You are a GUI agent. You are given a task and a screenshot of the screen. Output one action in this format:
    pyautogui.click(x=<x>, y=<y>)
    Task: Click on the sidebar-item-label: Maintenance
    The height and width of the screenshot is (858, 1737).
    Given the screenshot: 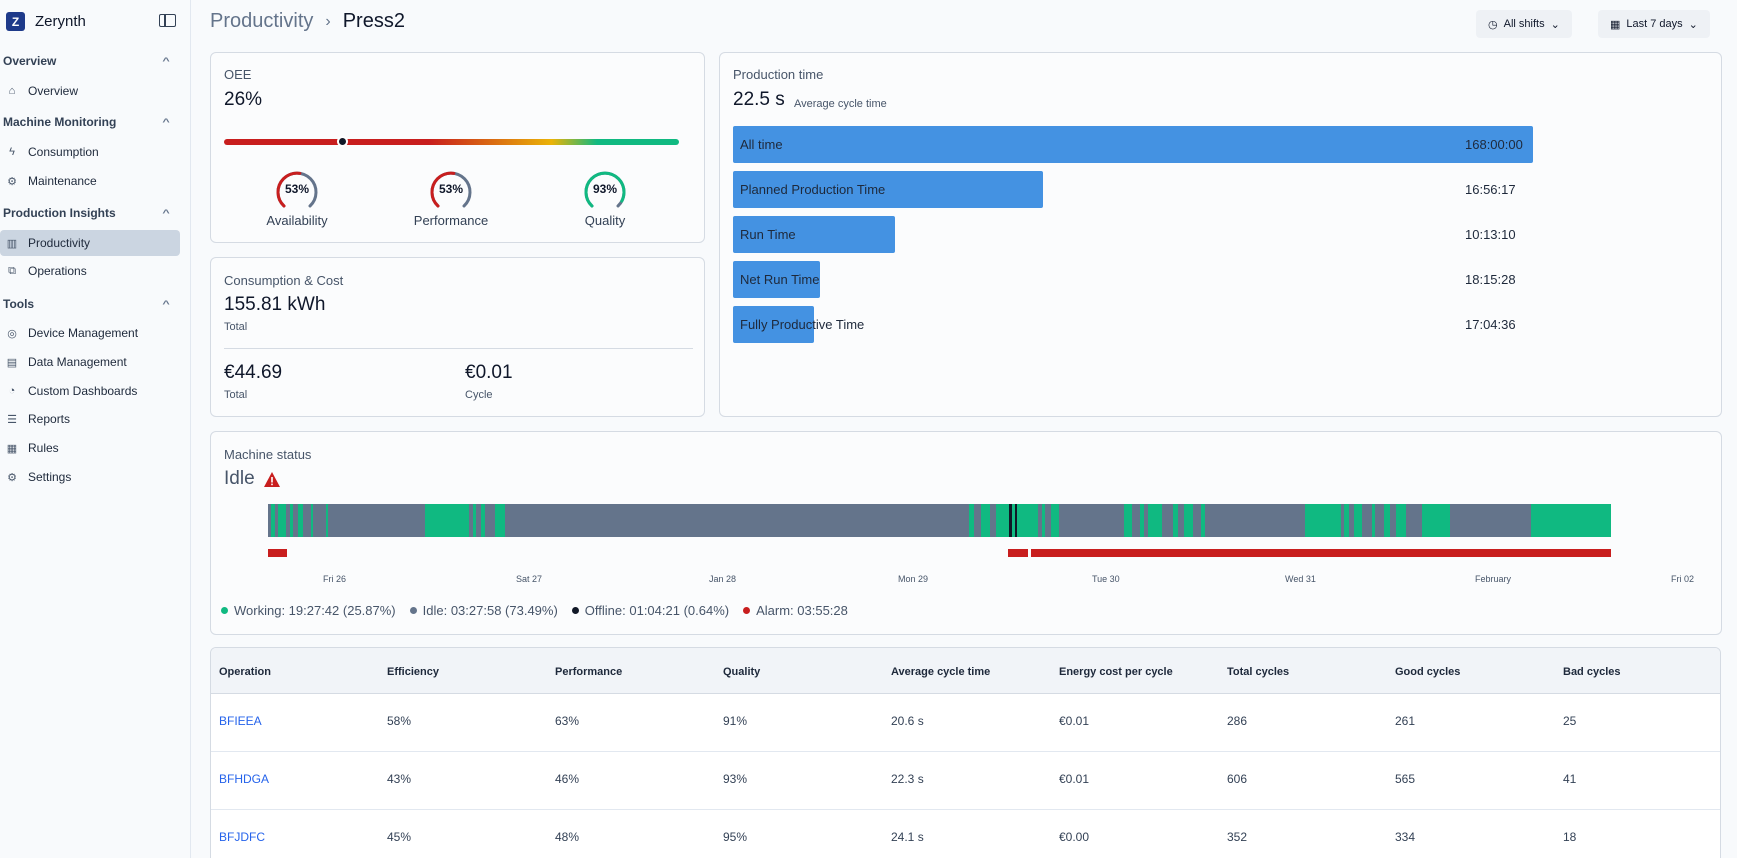 What is the action you would take?
    pyautogui.click(x=62, y=181)
    